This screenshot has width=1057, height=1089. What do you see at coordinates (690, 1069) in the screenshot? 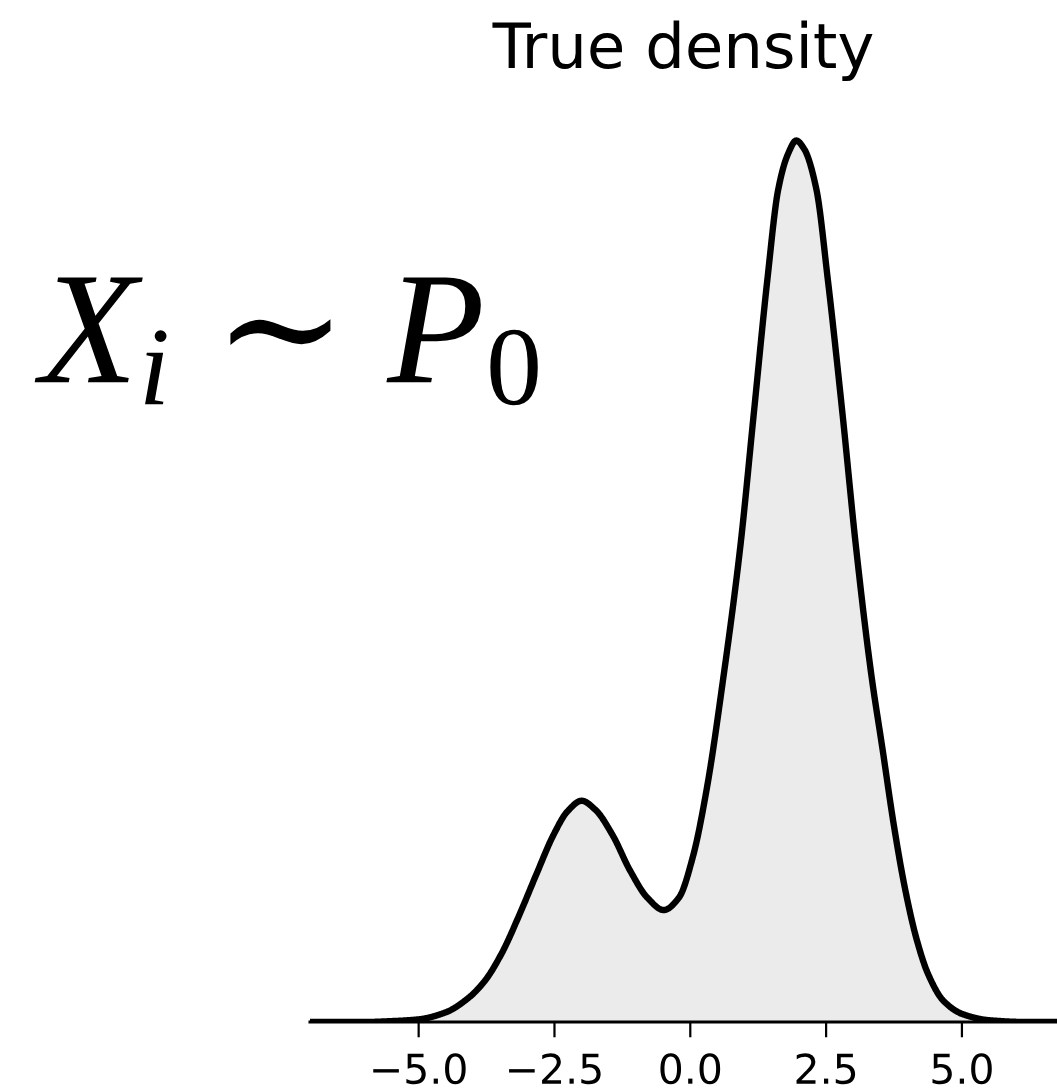
I see `x-tick-label: 0.0` at bounding box center [690, 1069].